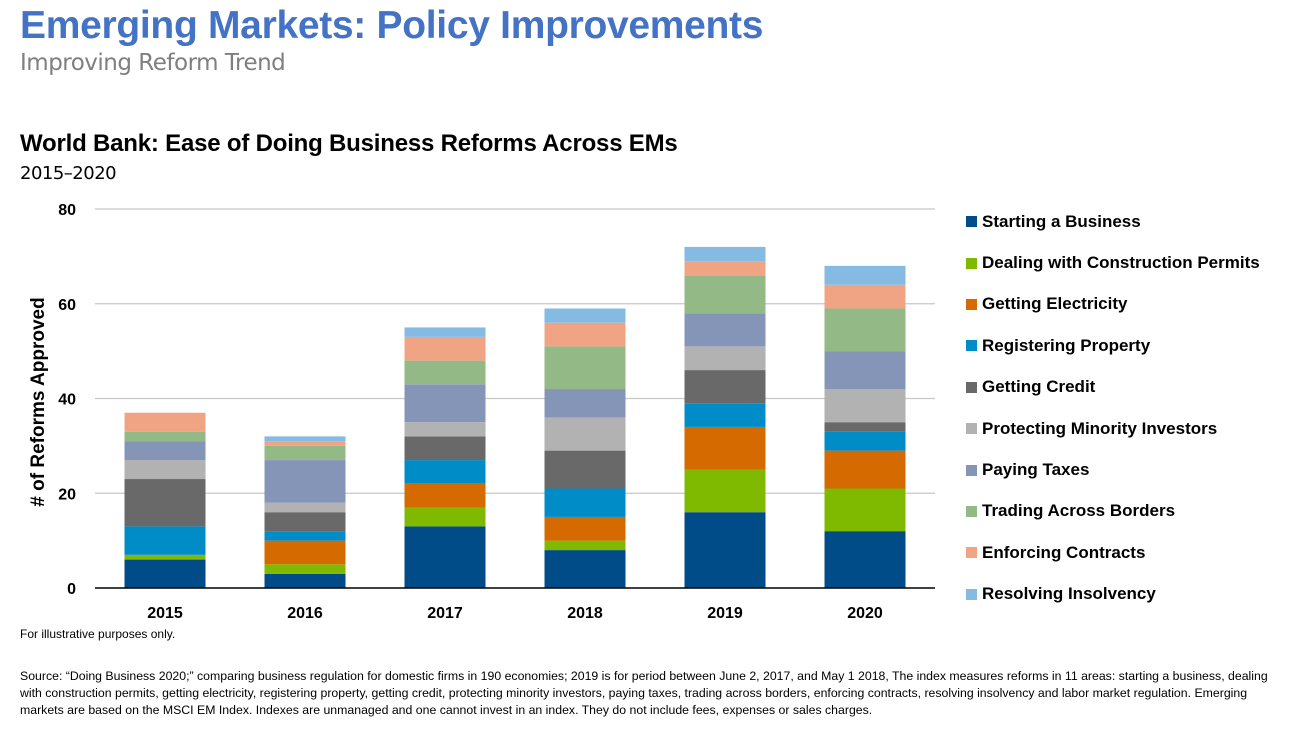 This screenshot has width=1307, height=736. Describe the element at coordinates (165, 613) in the screenshot. I see `x-tick-label: 2015` at that location.